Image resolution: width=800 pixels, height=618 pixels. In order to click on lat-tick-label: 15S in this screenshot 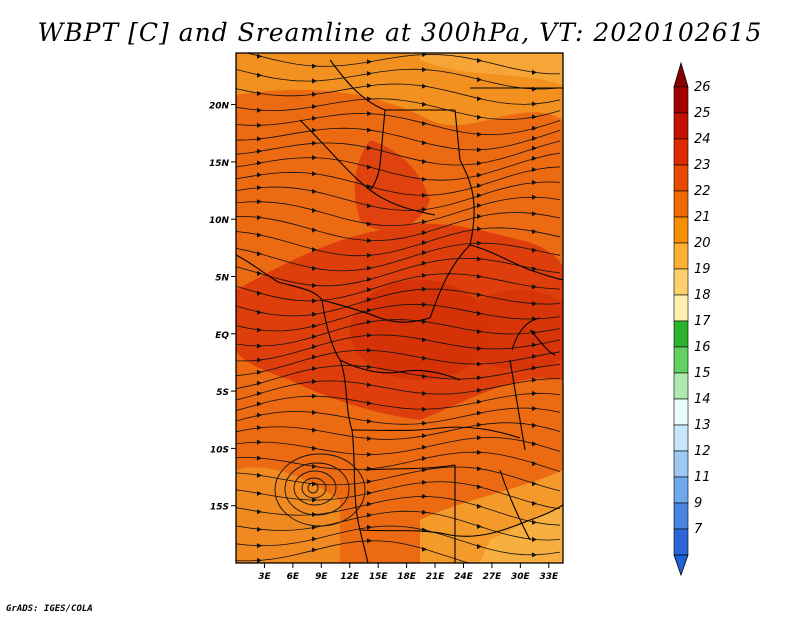, I will do `click(219, 508)`.